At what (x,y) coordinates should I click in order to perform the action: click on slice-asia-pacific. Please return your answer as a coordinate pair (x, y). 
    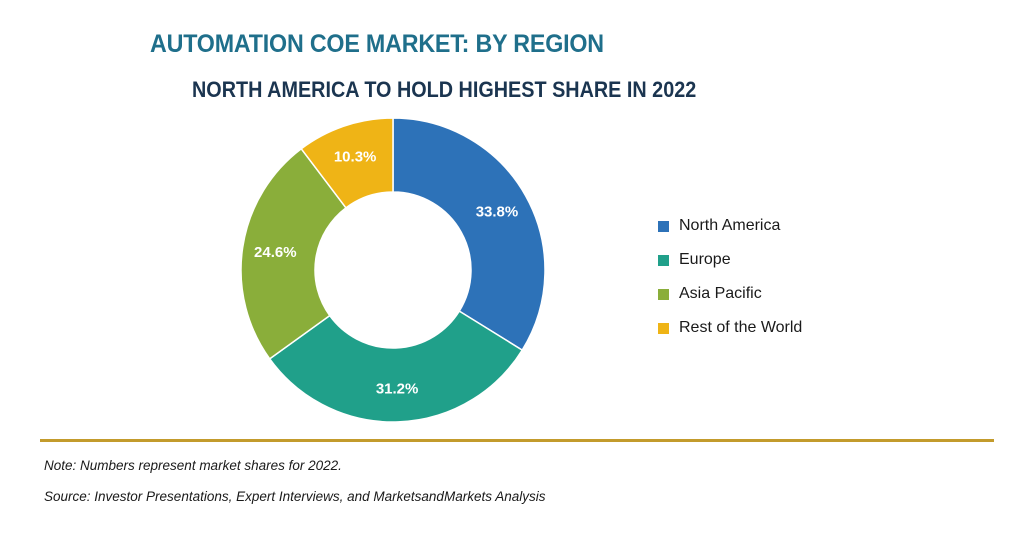
    Looking at the image, I should click on (293, 253).